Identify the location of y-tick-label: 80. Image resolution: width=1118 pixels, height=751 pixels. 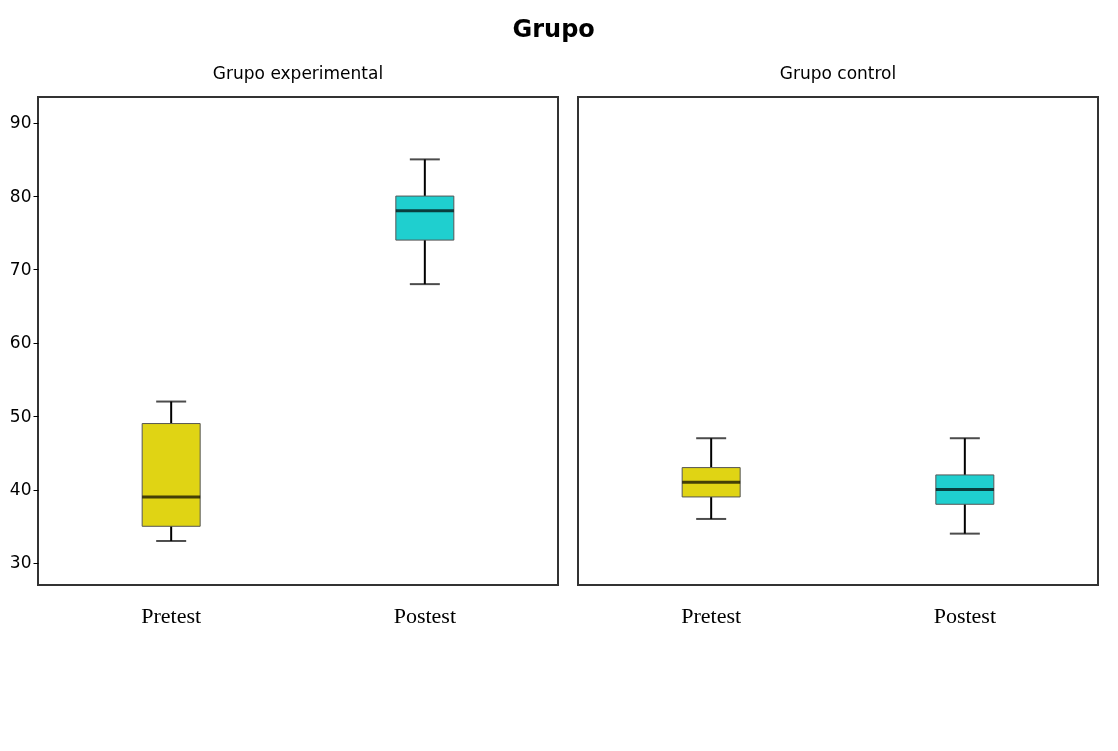
(20, 195).